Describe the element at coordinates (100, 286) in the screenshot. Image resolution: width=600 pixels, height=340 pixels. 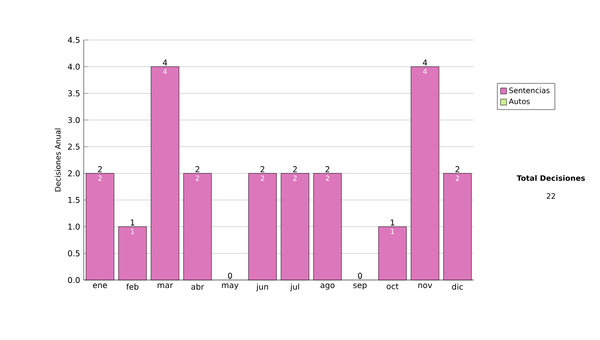
I see `x-tick-label: ene` at that location.